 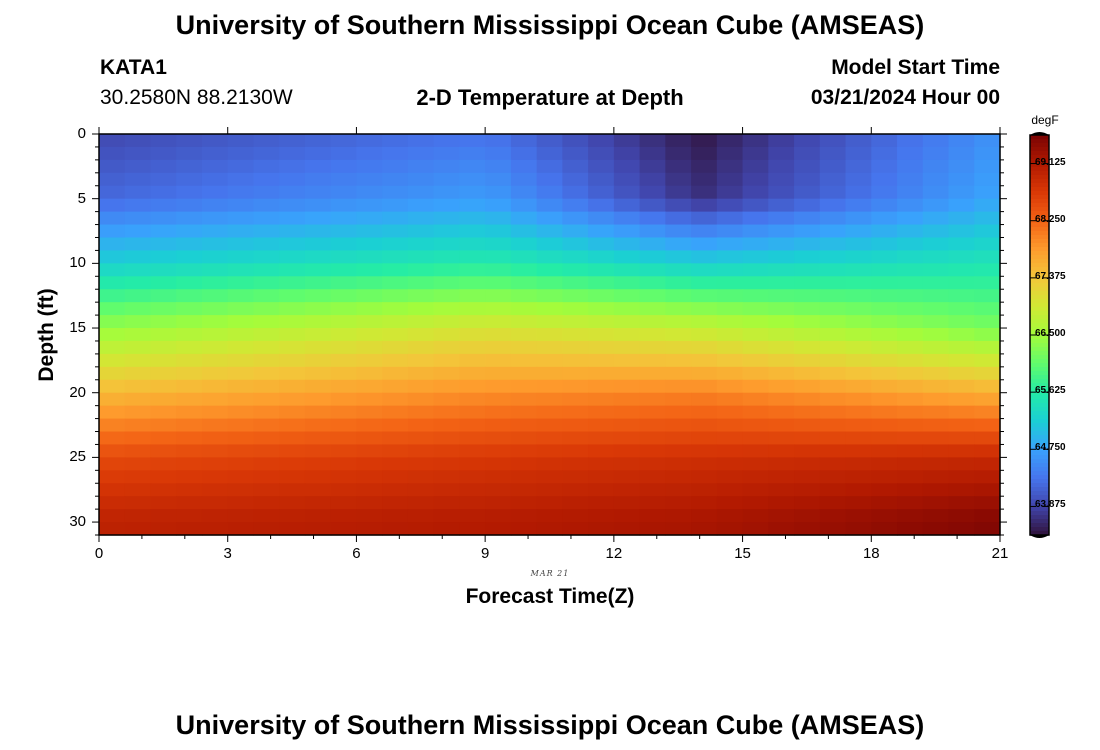 What do you see at coordinates (915, 67) in the screenshot?
I see `model-start-label: Model Start Time` at bounding box center [915, 67].